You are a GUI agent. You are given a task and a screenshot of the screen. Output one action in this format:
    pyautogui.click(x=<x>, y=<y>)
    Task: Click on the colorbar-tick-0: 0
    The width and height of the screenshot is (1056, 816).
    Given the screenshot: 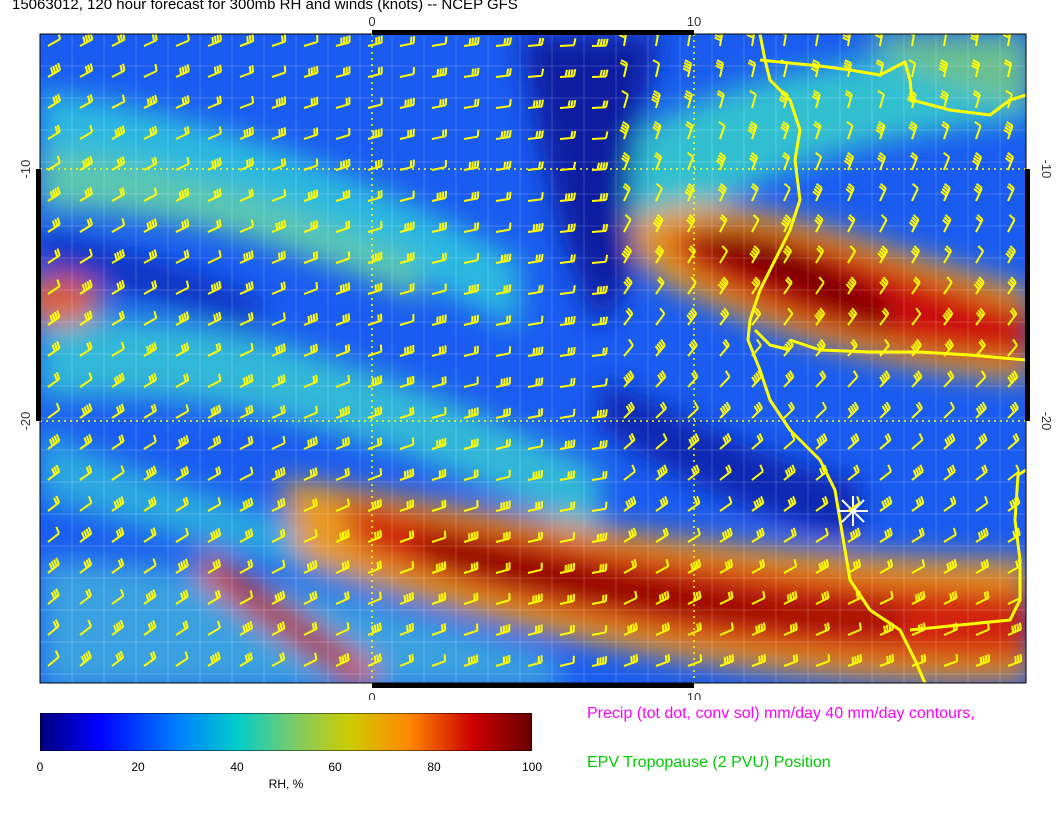 What is the action you would take?
    pyautogui.click(x=40, y=767)
    